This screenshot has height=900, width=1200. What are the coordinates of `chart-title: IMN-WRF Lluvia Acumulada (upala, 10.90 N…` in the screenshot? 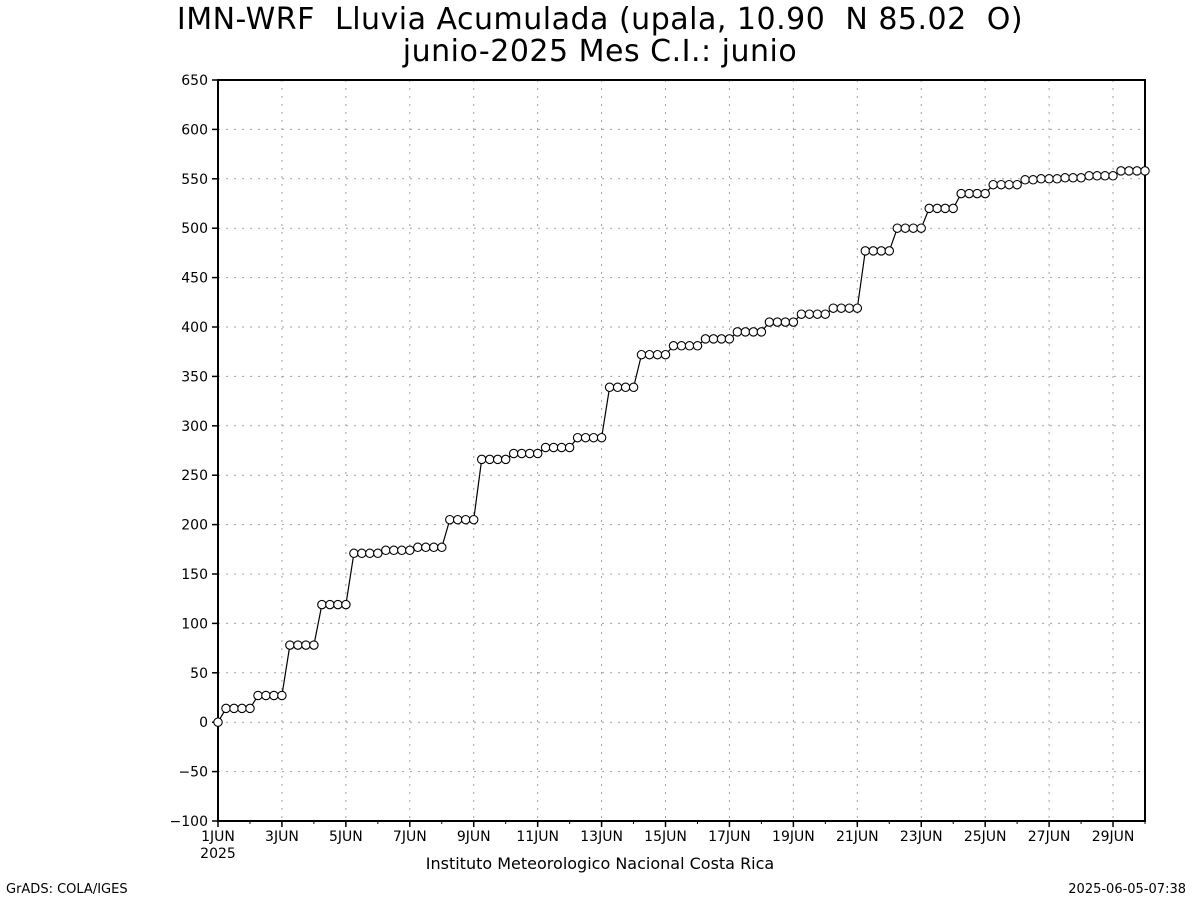 It's located at (600, 19).